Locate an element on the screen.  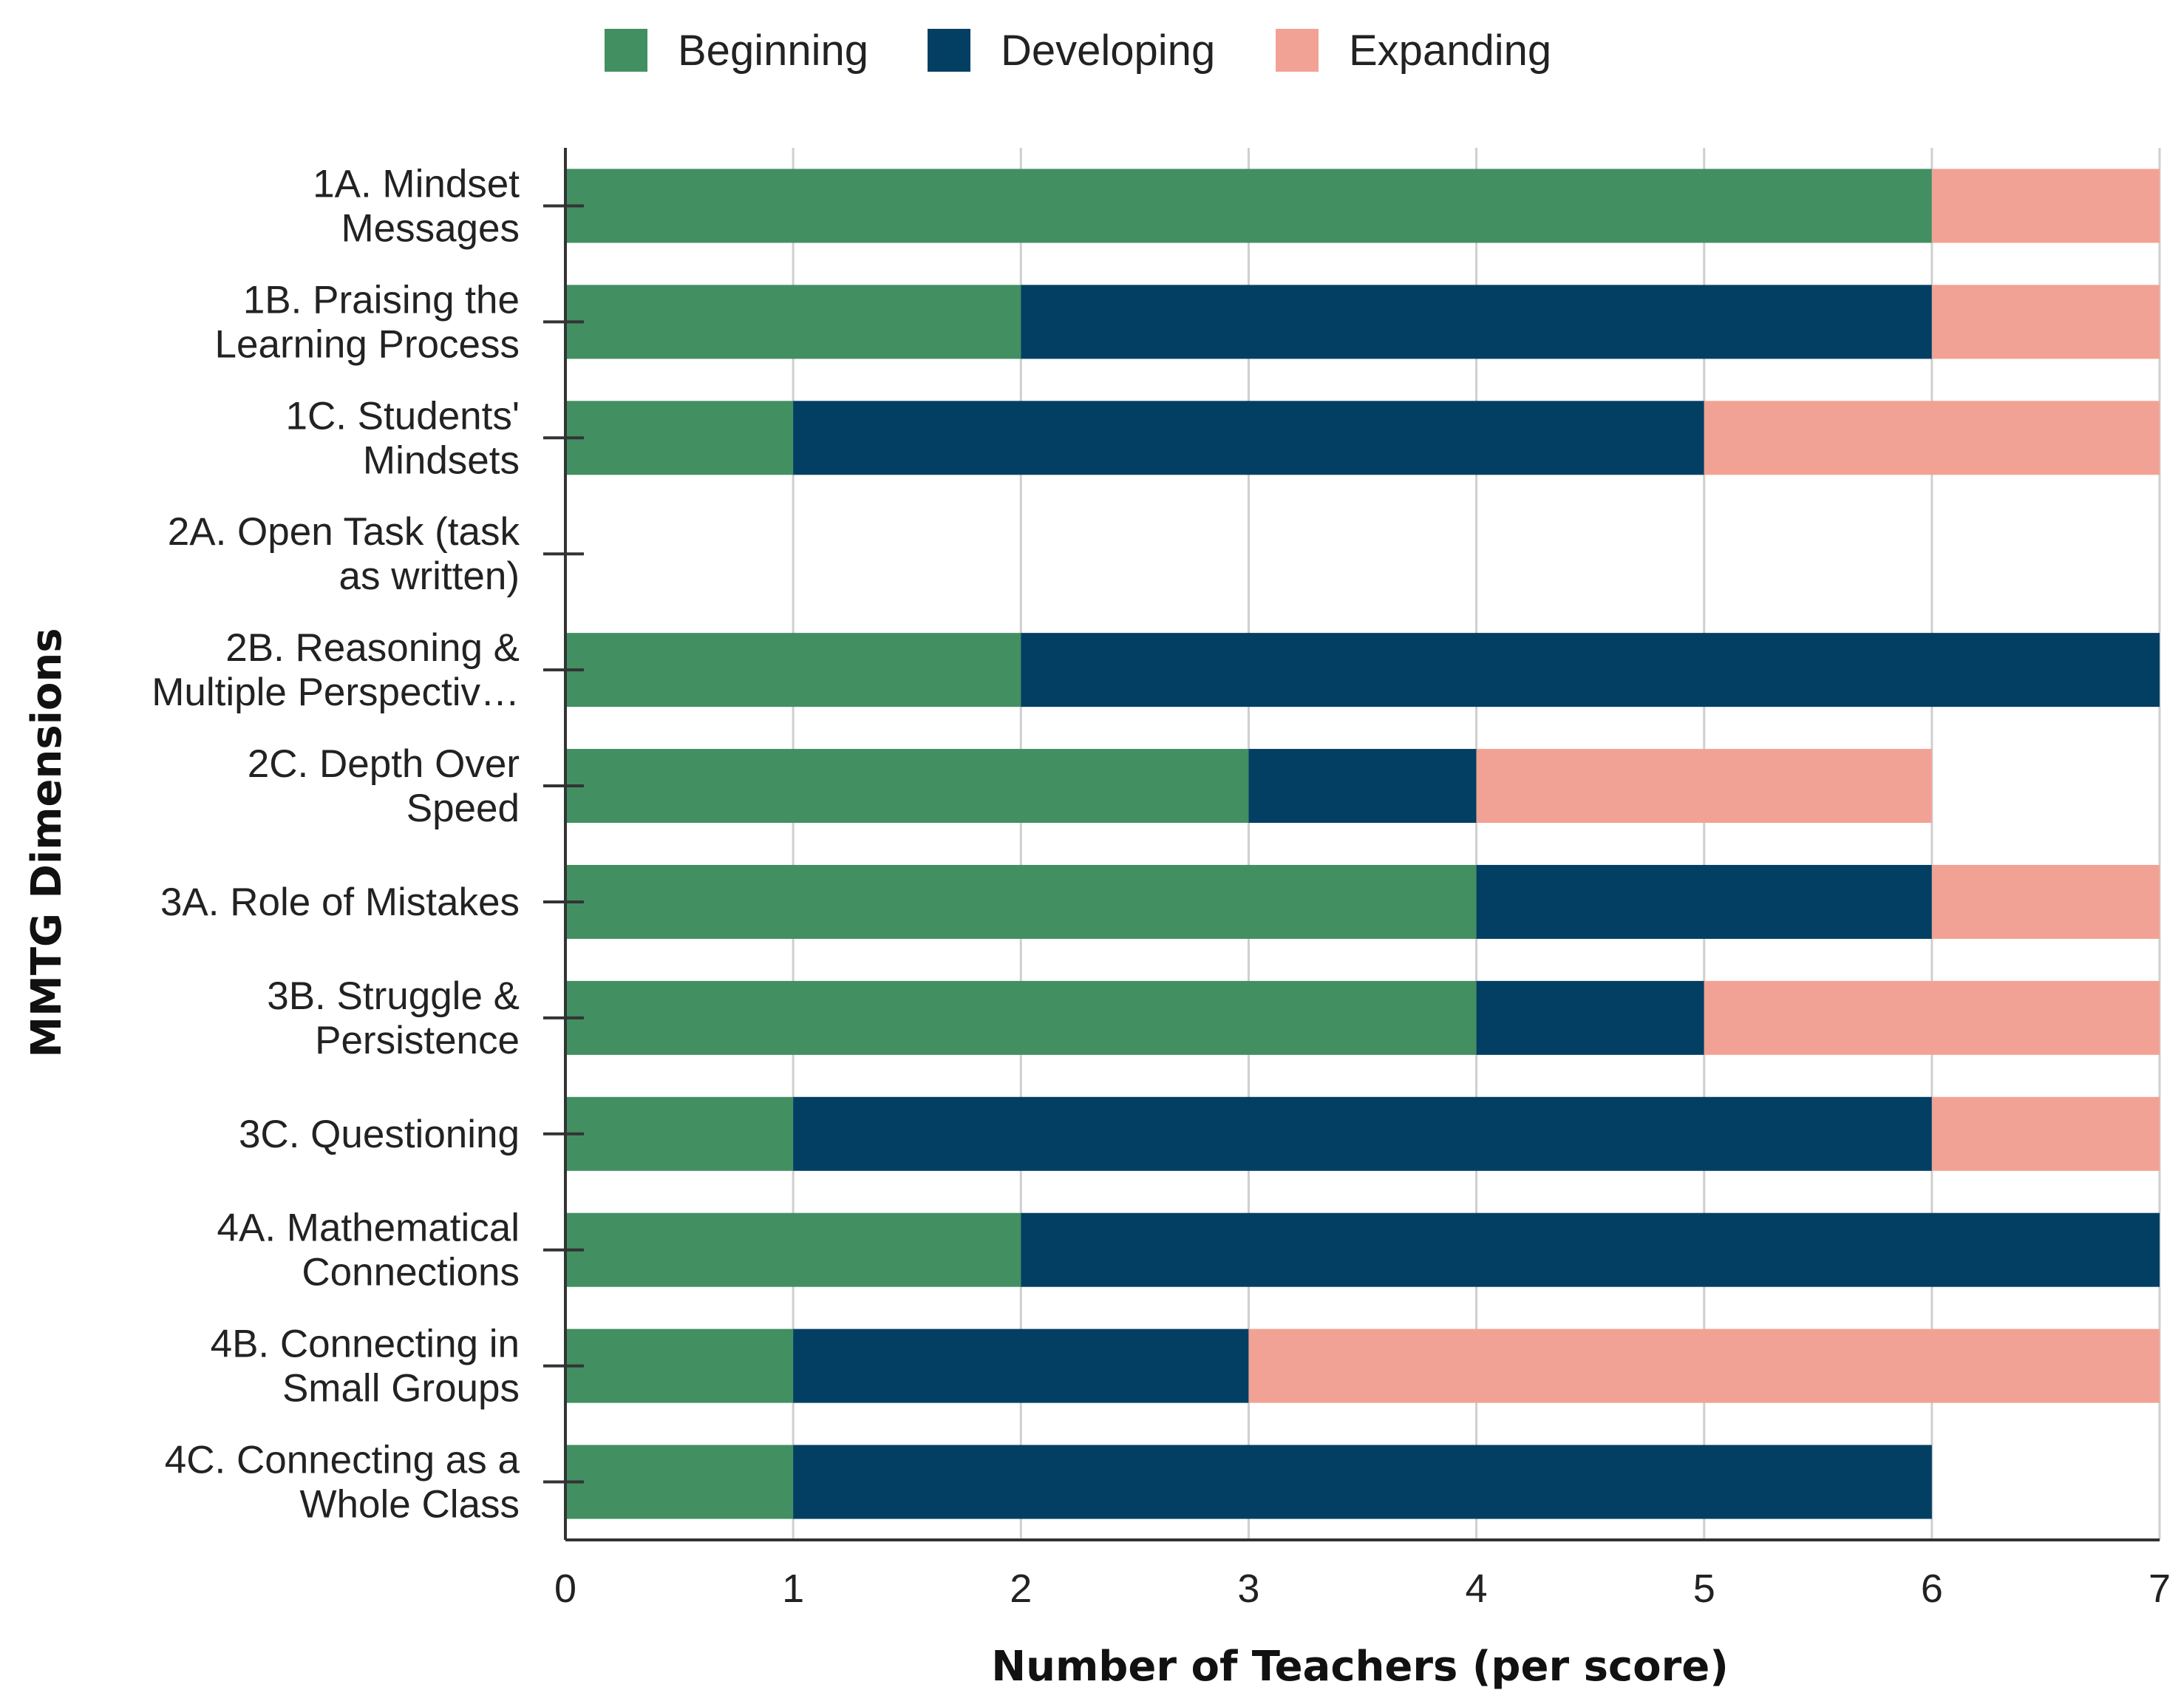
x-tick-label: 3 is located at coordinates (1248, 1589).